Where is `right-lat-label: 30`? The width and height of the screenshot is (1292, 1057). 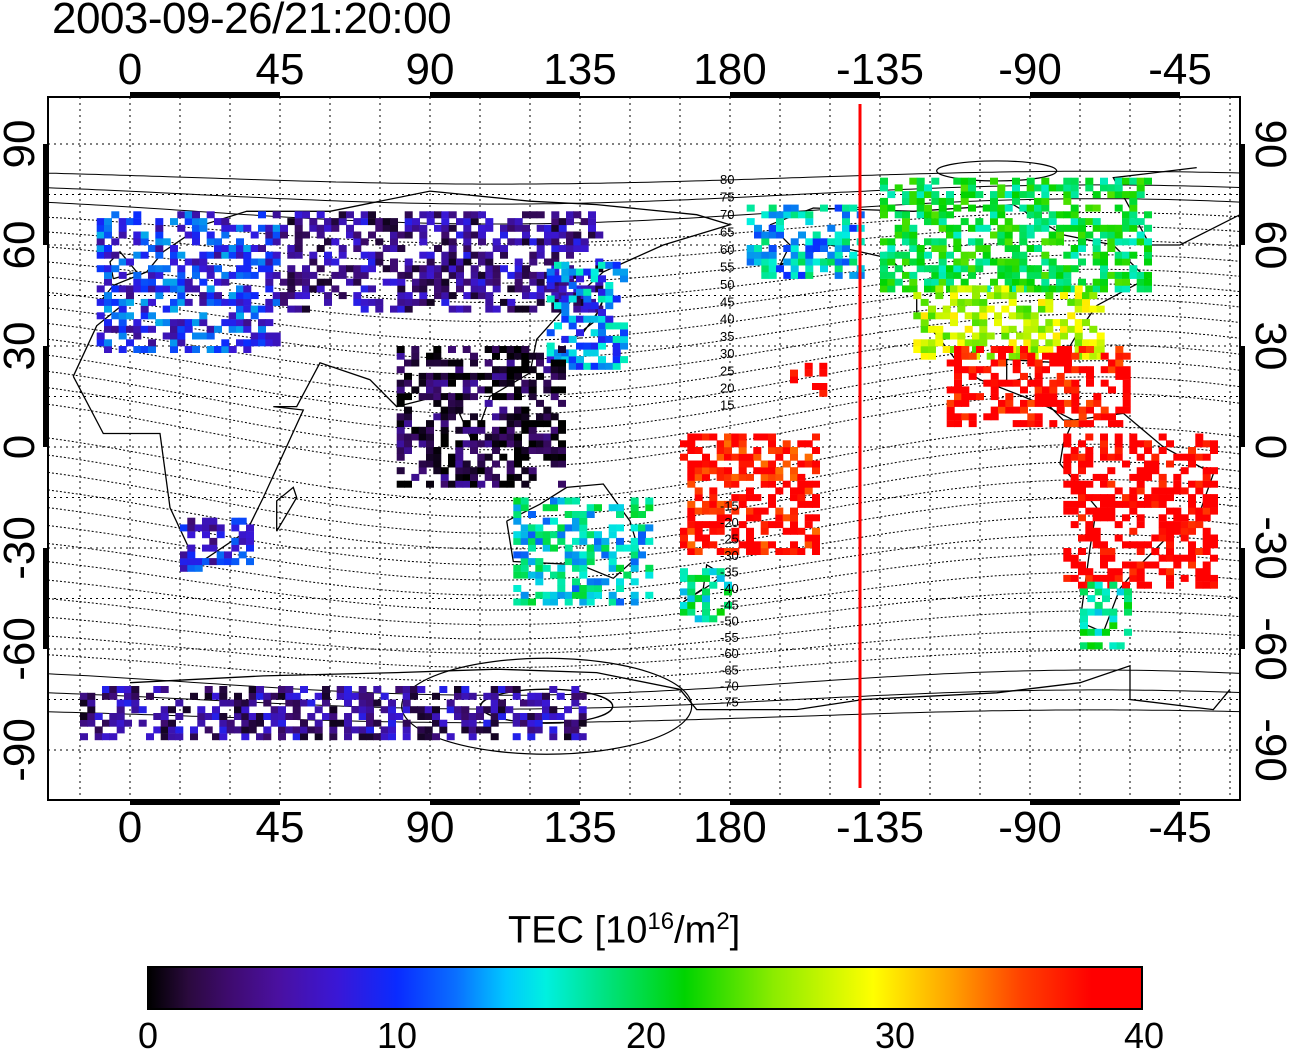
right-lat-label: 30 is located at coordinates (1269, 346).